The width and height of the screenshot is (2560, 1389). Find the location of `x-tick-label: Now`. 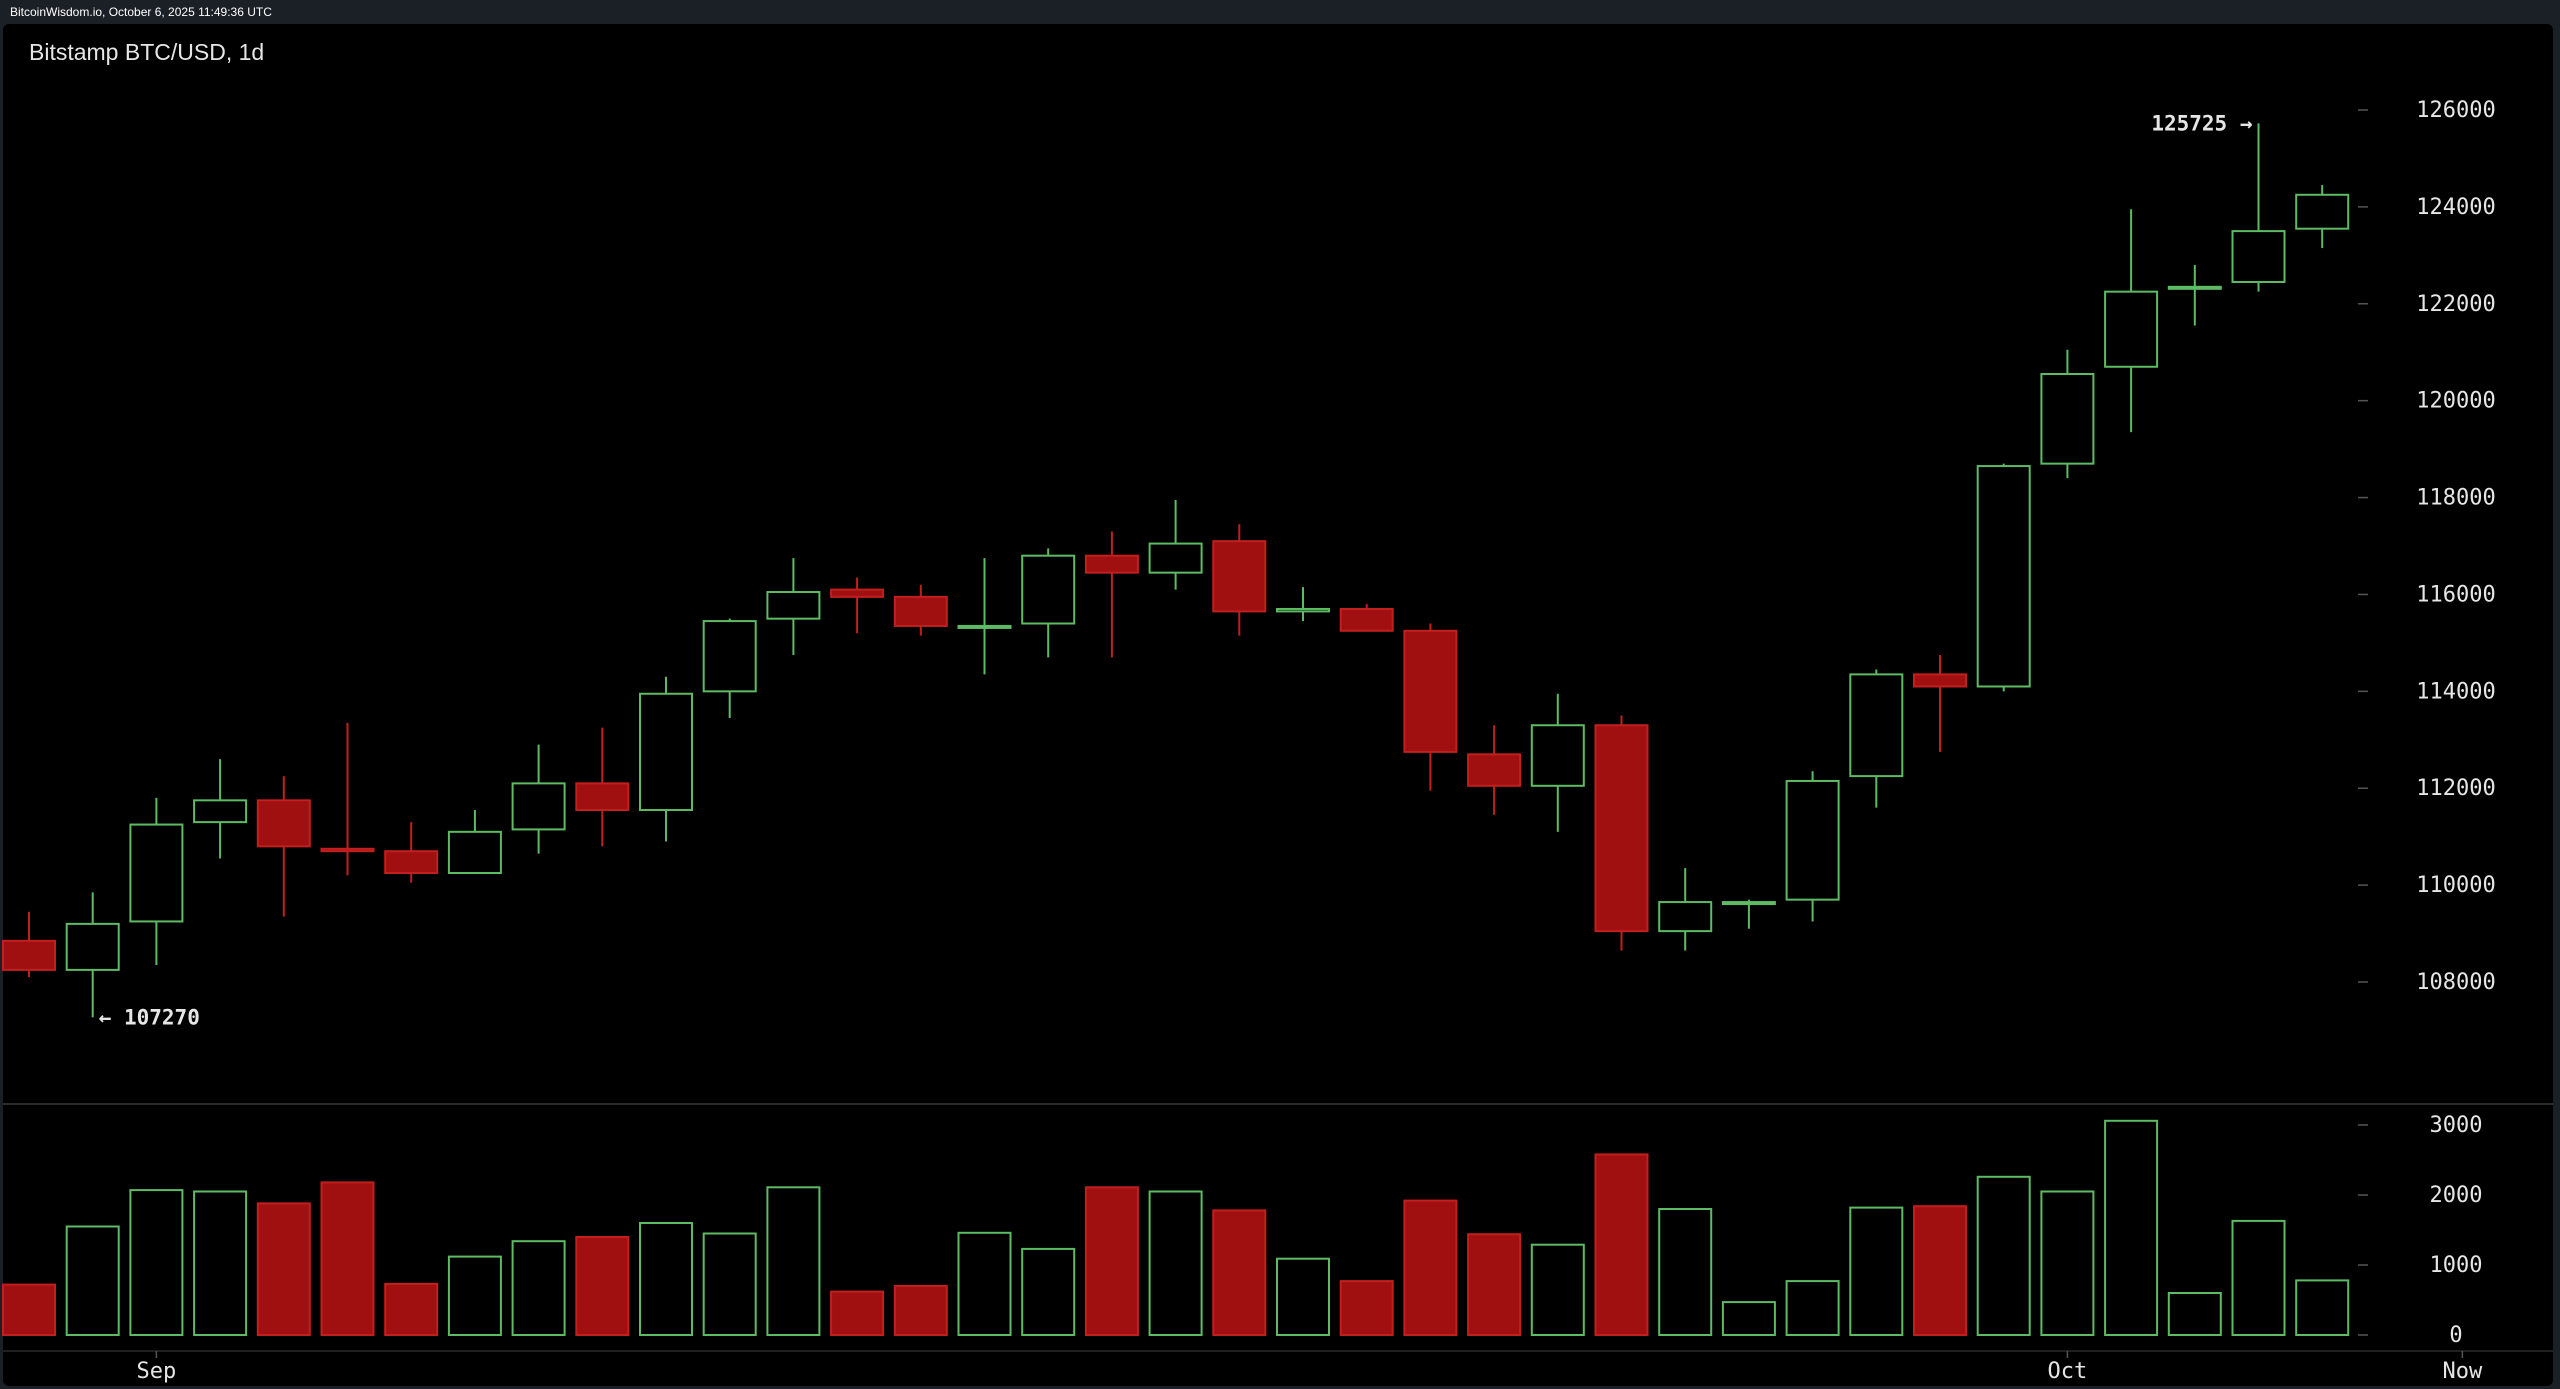

x-tick-label: Now is located at coordinates (2462, 1371).